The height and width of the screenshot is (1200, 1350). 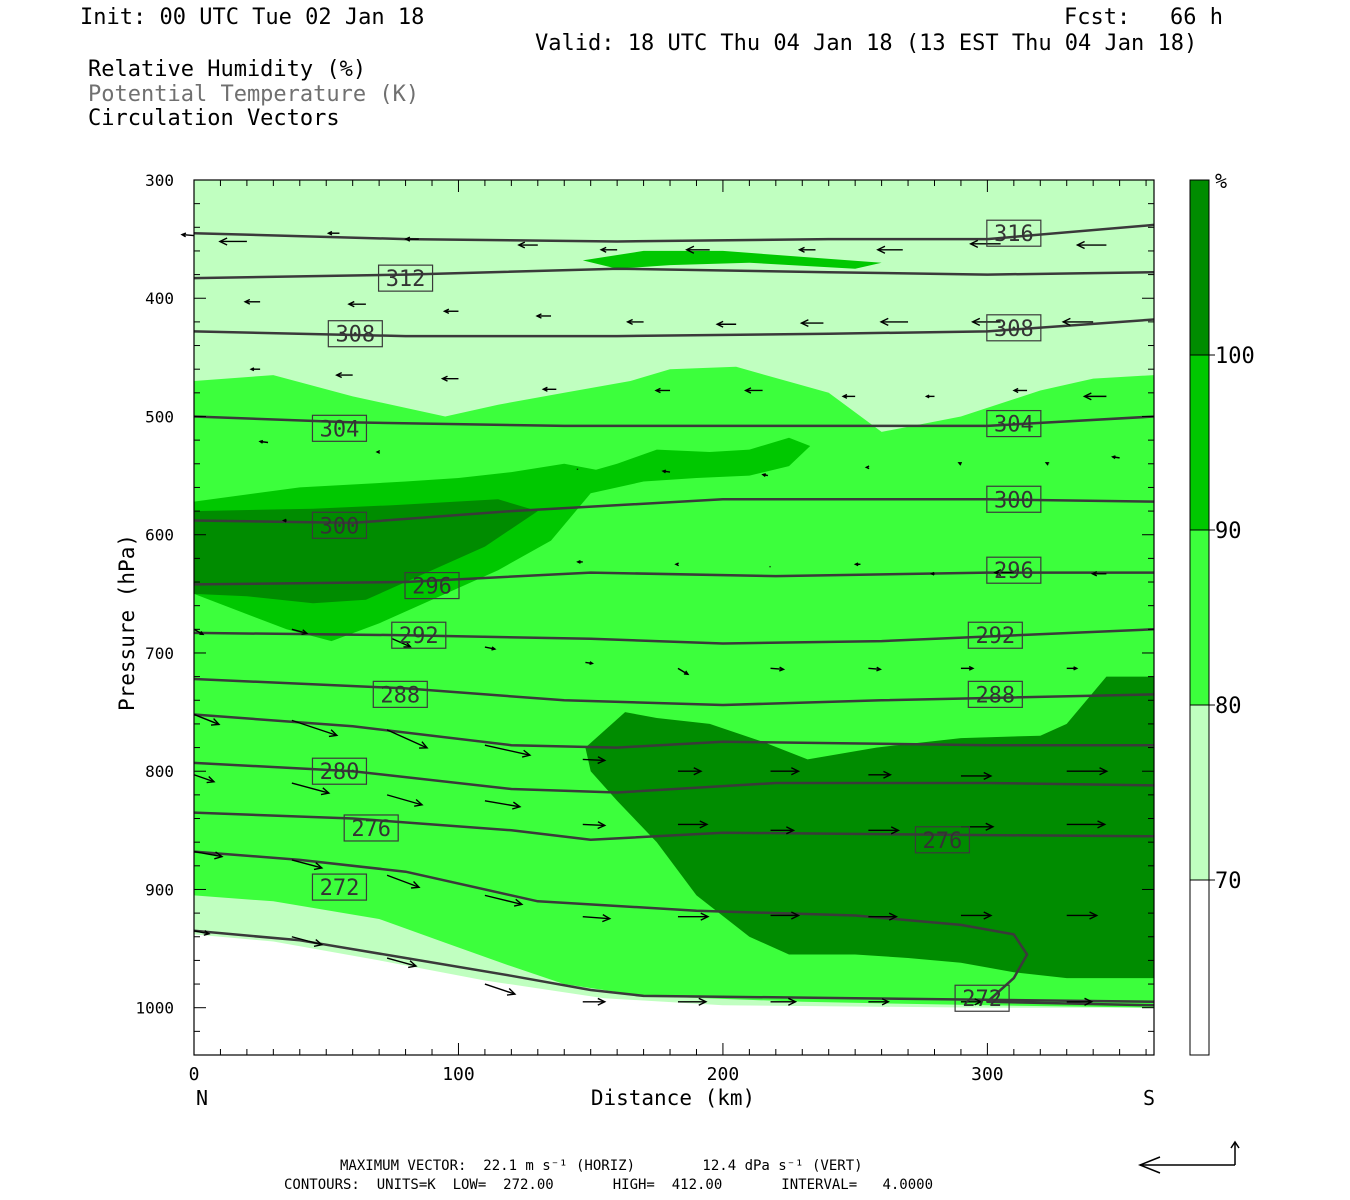 I want to click on contour-label-12: 288, so click(x=400, y=694).